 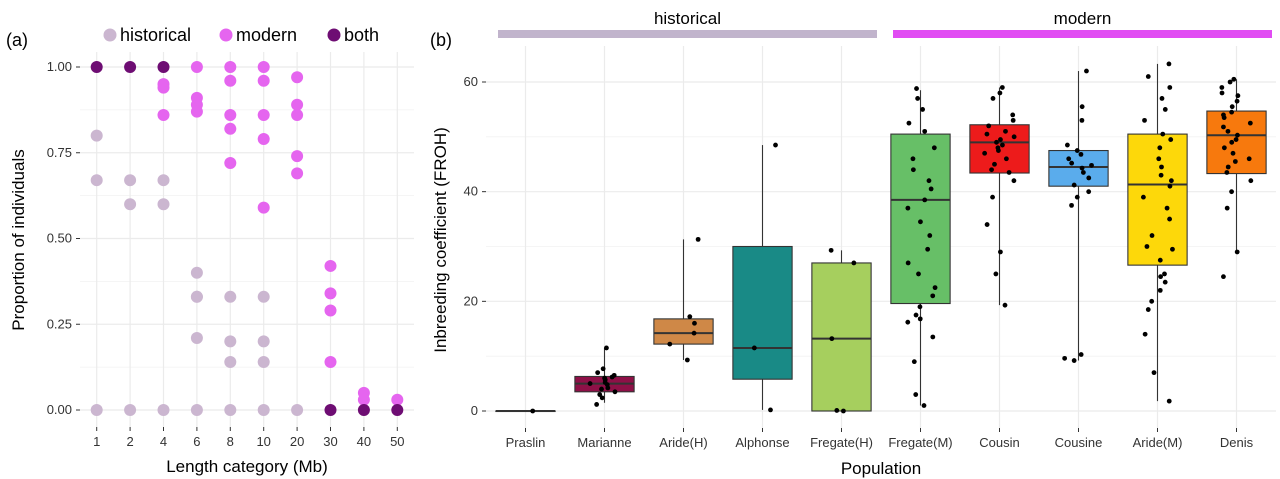 What do you see at coordinates (110, 35) in the screenshot?
I see `legend-swatch-historical` at bounding box center [110, 35].